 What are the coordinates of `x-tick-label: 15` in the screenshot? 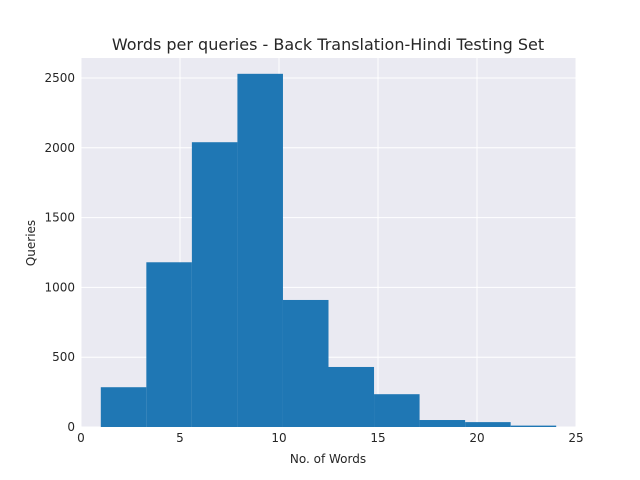 It's located at (377, 438).